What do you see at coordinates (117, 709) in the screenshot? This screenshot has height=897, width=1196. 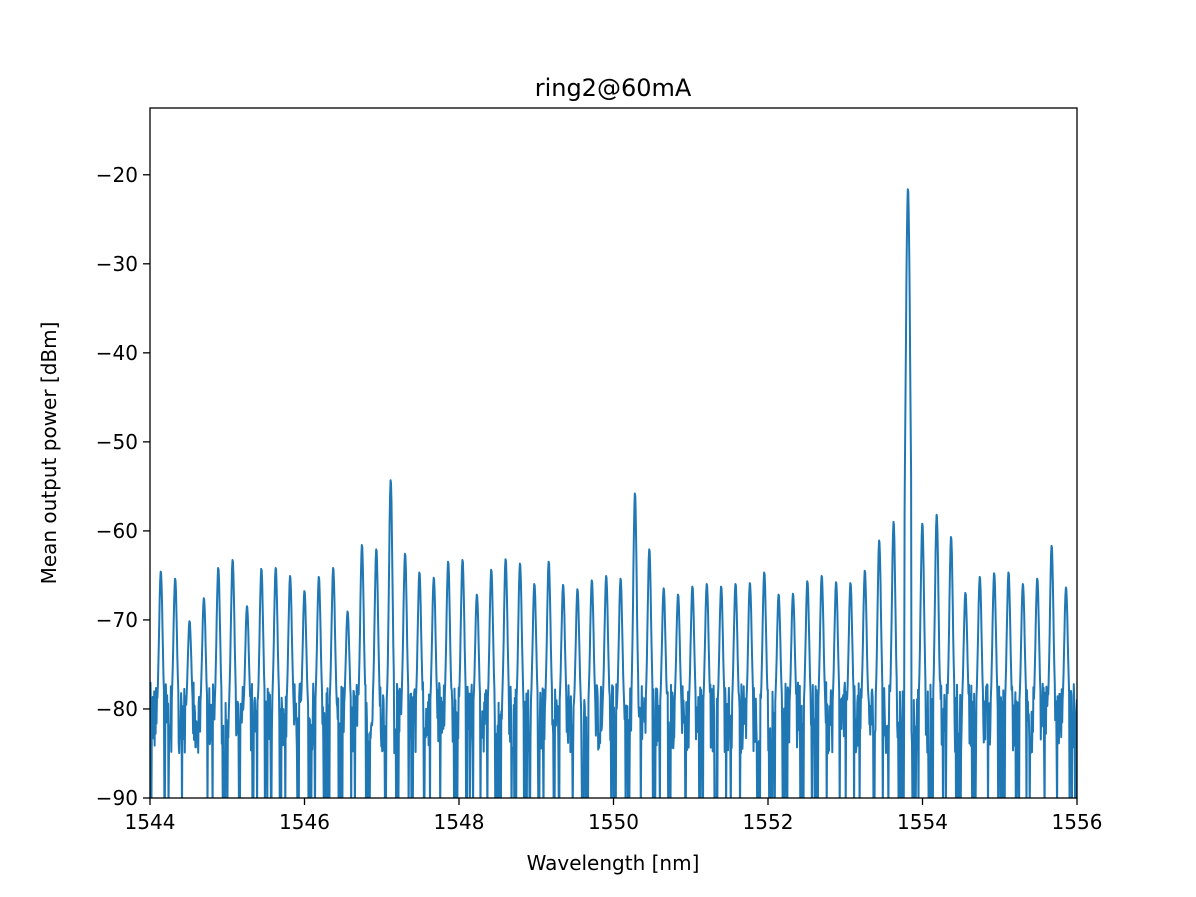 I see `y-tick-label: −80` at bounding box center [117, 709].